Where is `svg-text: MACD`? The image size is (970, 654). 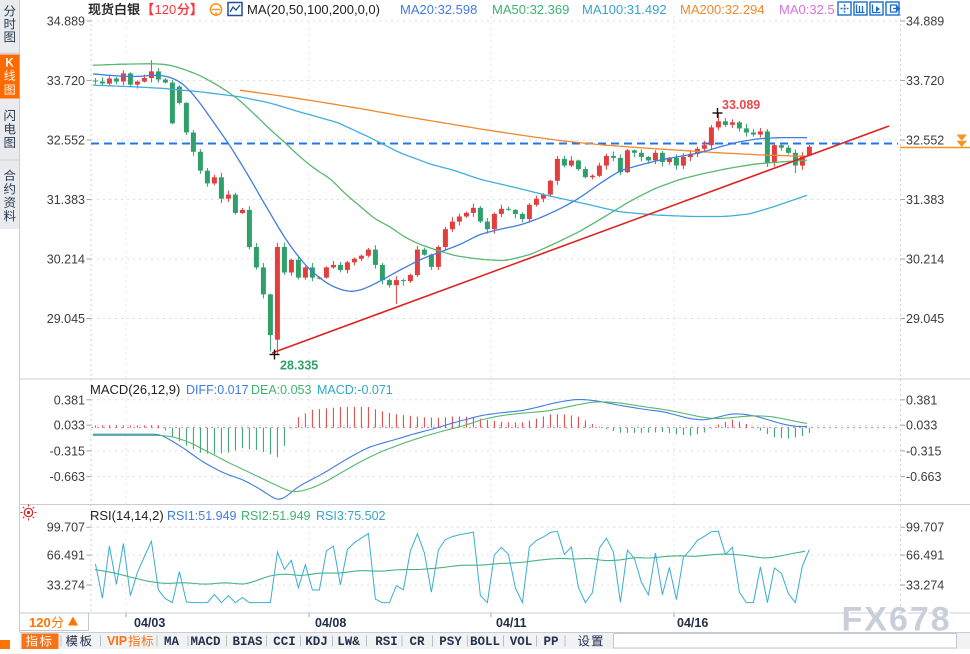 svg-text: MACD is located at coordinates (205, 642).